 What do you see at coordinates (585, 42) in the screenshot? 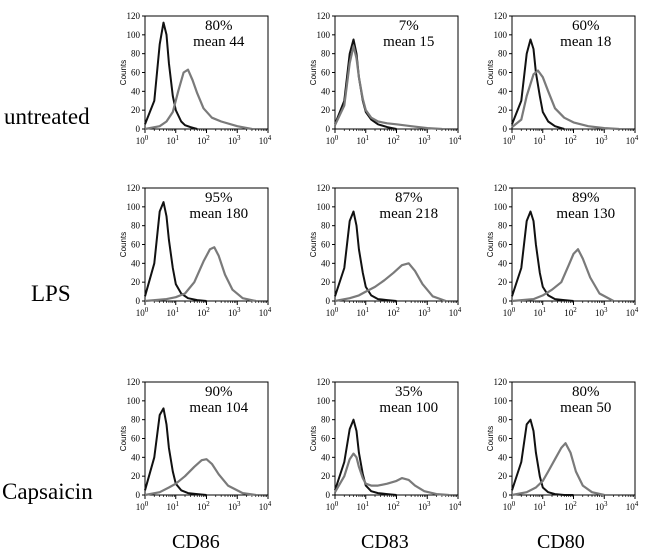
I see `annotation-mean: mean 18` at bounding box center [585, 42].